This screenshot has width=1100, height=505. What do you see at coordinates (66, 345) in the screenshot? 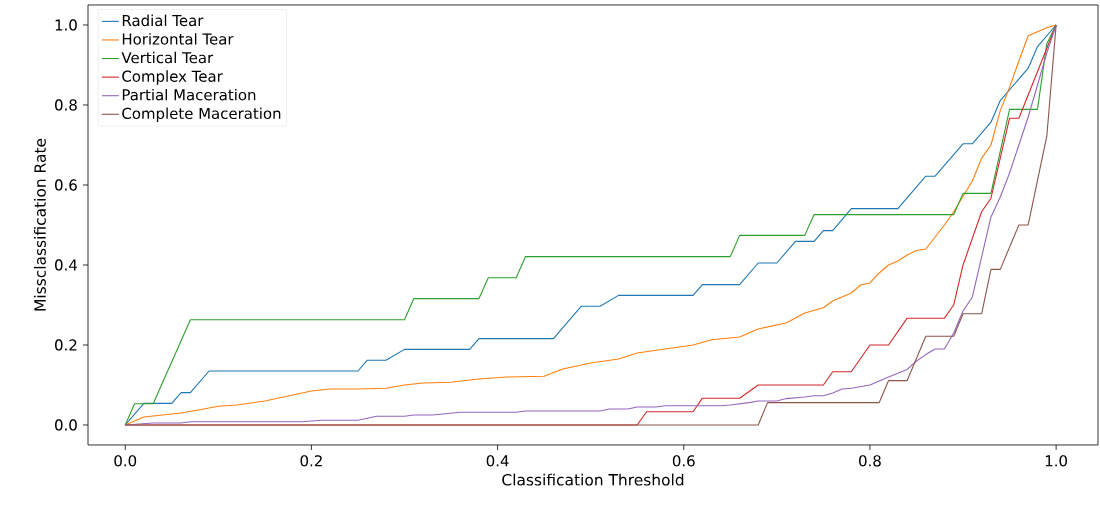
I see `y-tick-label: 0.2` at bounding box center [66, 345].